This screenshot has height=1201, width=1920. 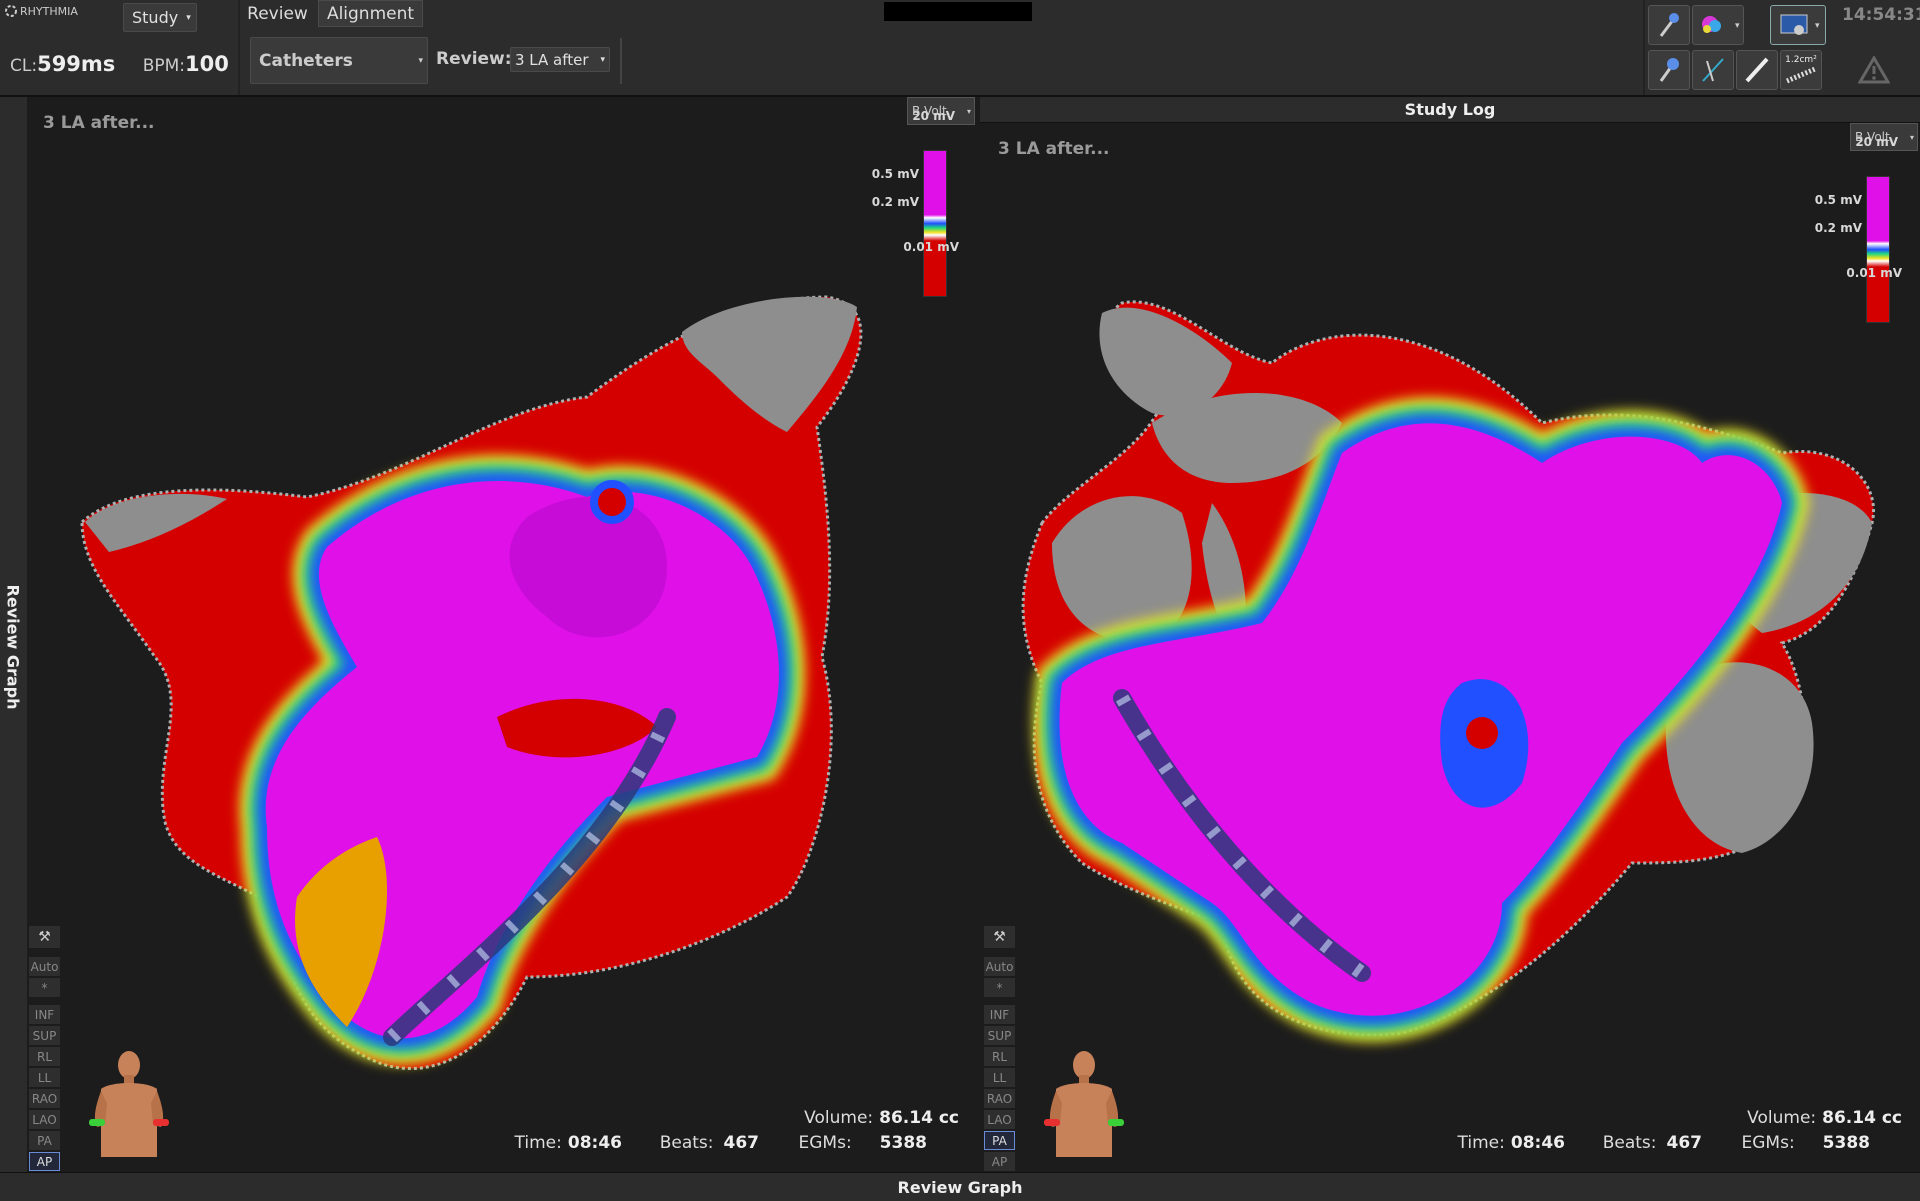 I want to click on map-yellow-region, so click(x=341, y=932).